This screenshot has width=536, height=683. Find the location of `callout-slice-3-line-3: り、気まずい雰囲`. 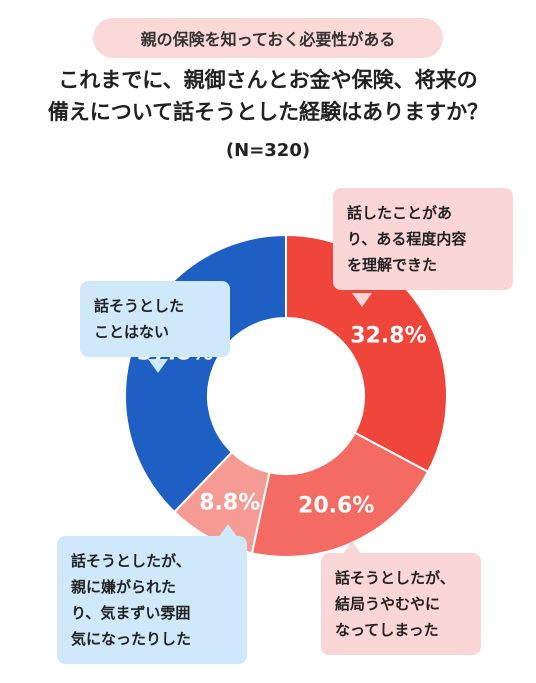

callout-slice-3-line-3: り、気まずい雰囲 is located at coordinates (131, 613).